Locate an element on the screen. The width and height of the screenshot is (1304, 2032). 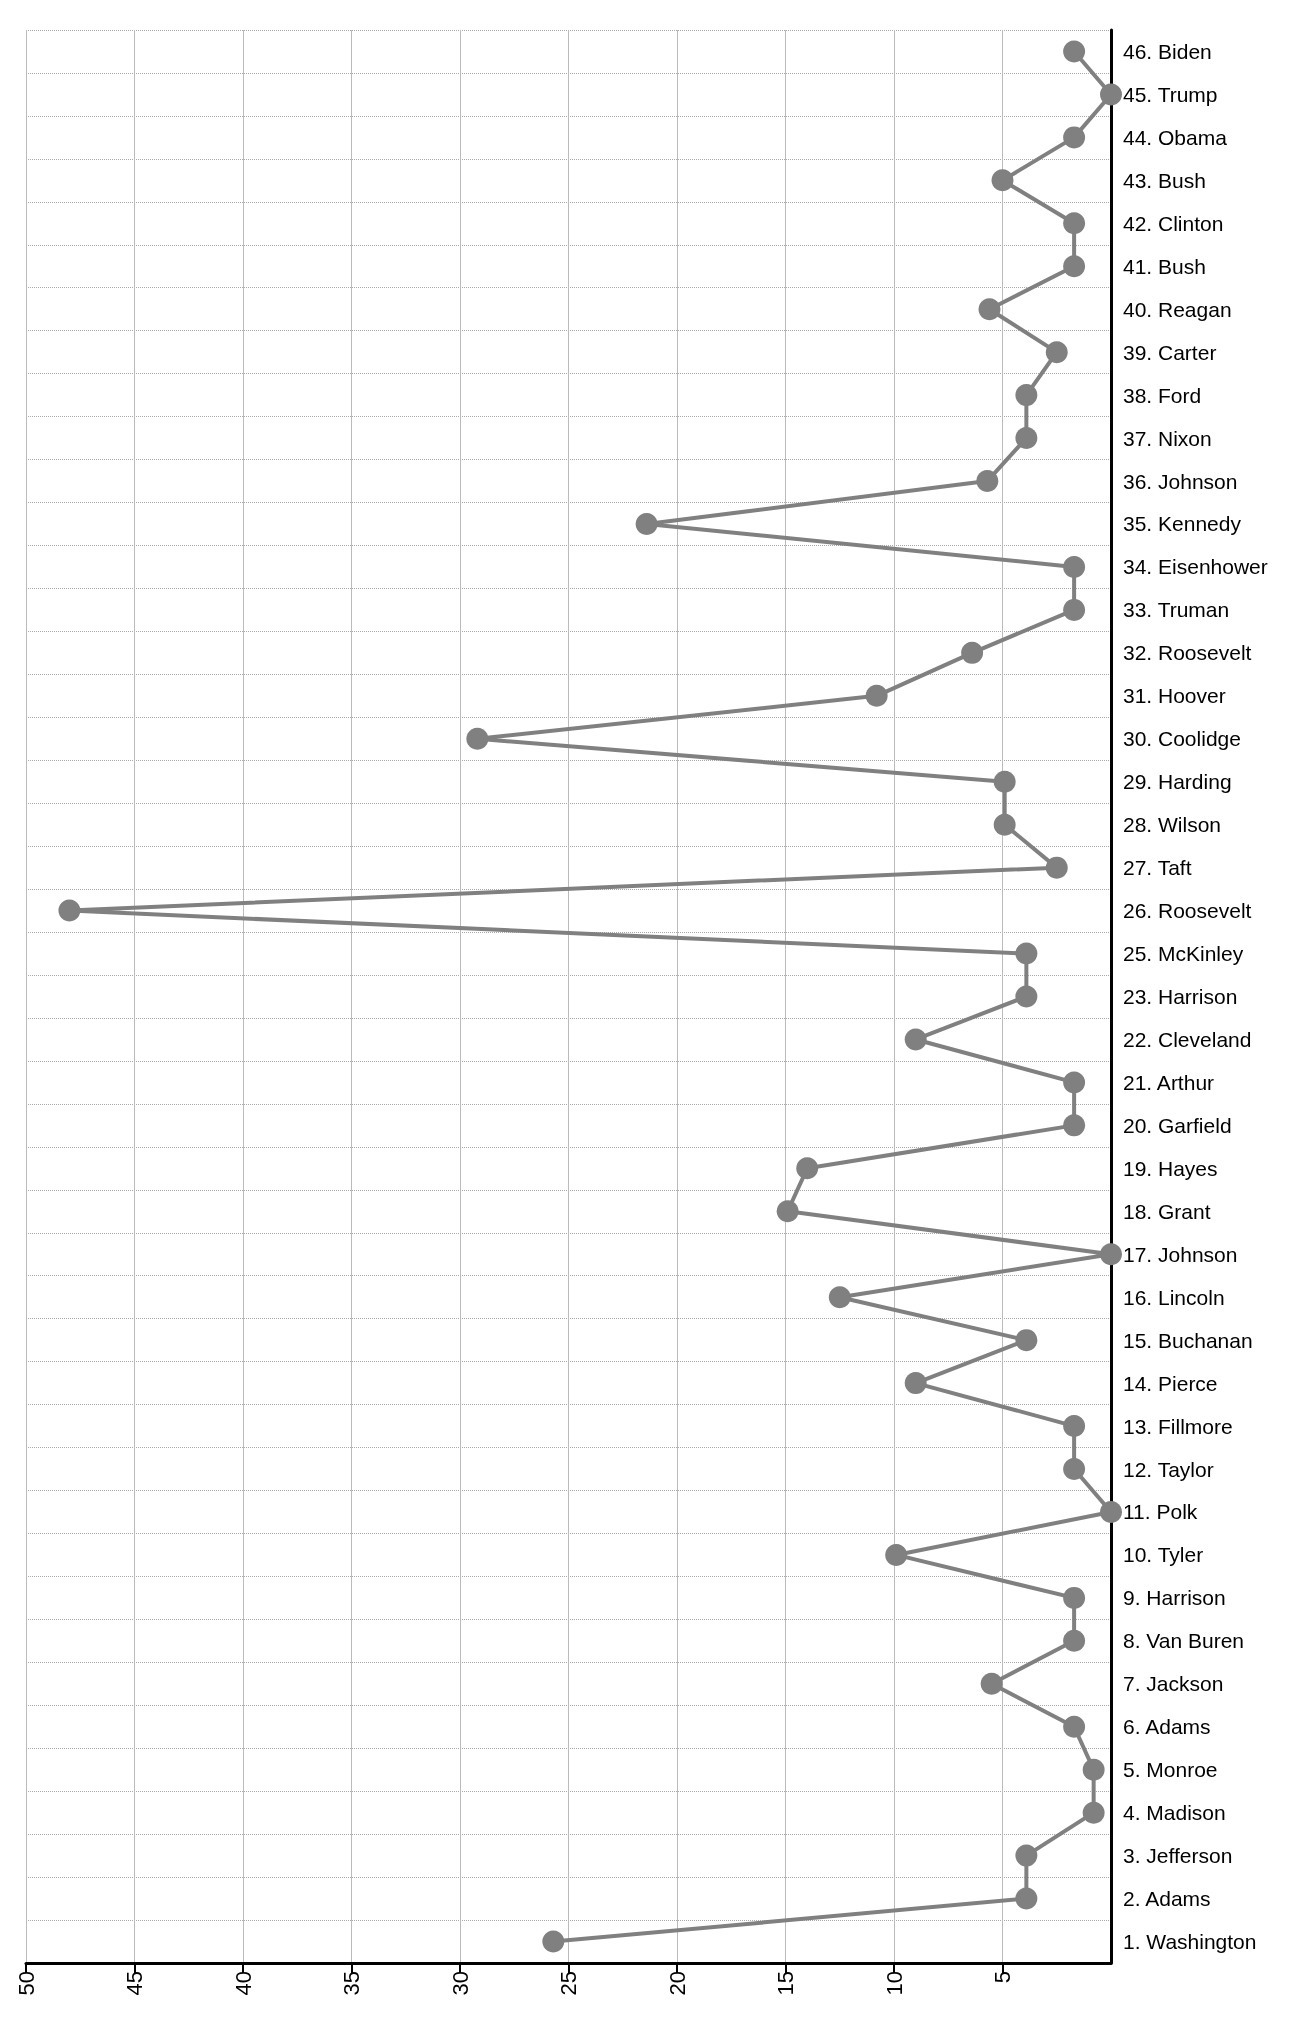
y-tick-label: 39. Carter is located at coordinates (1170, 352).